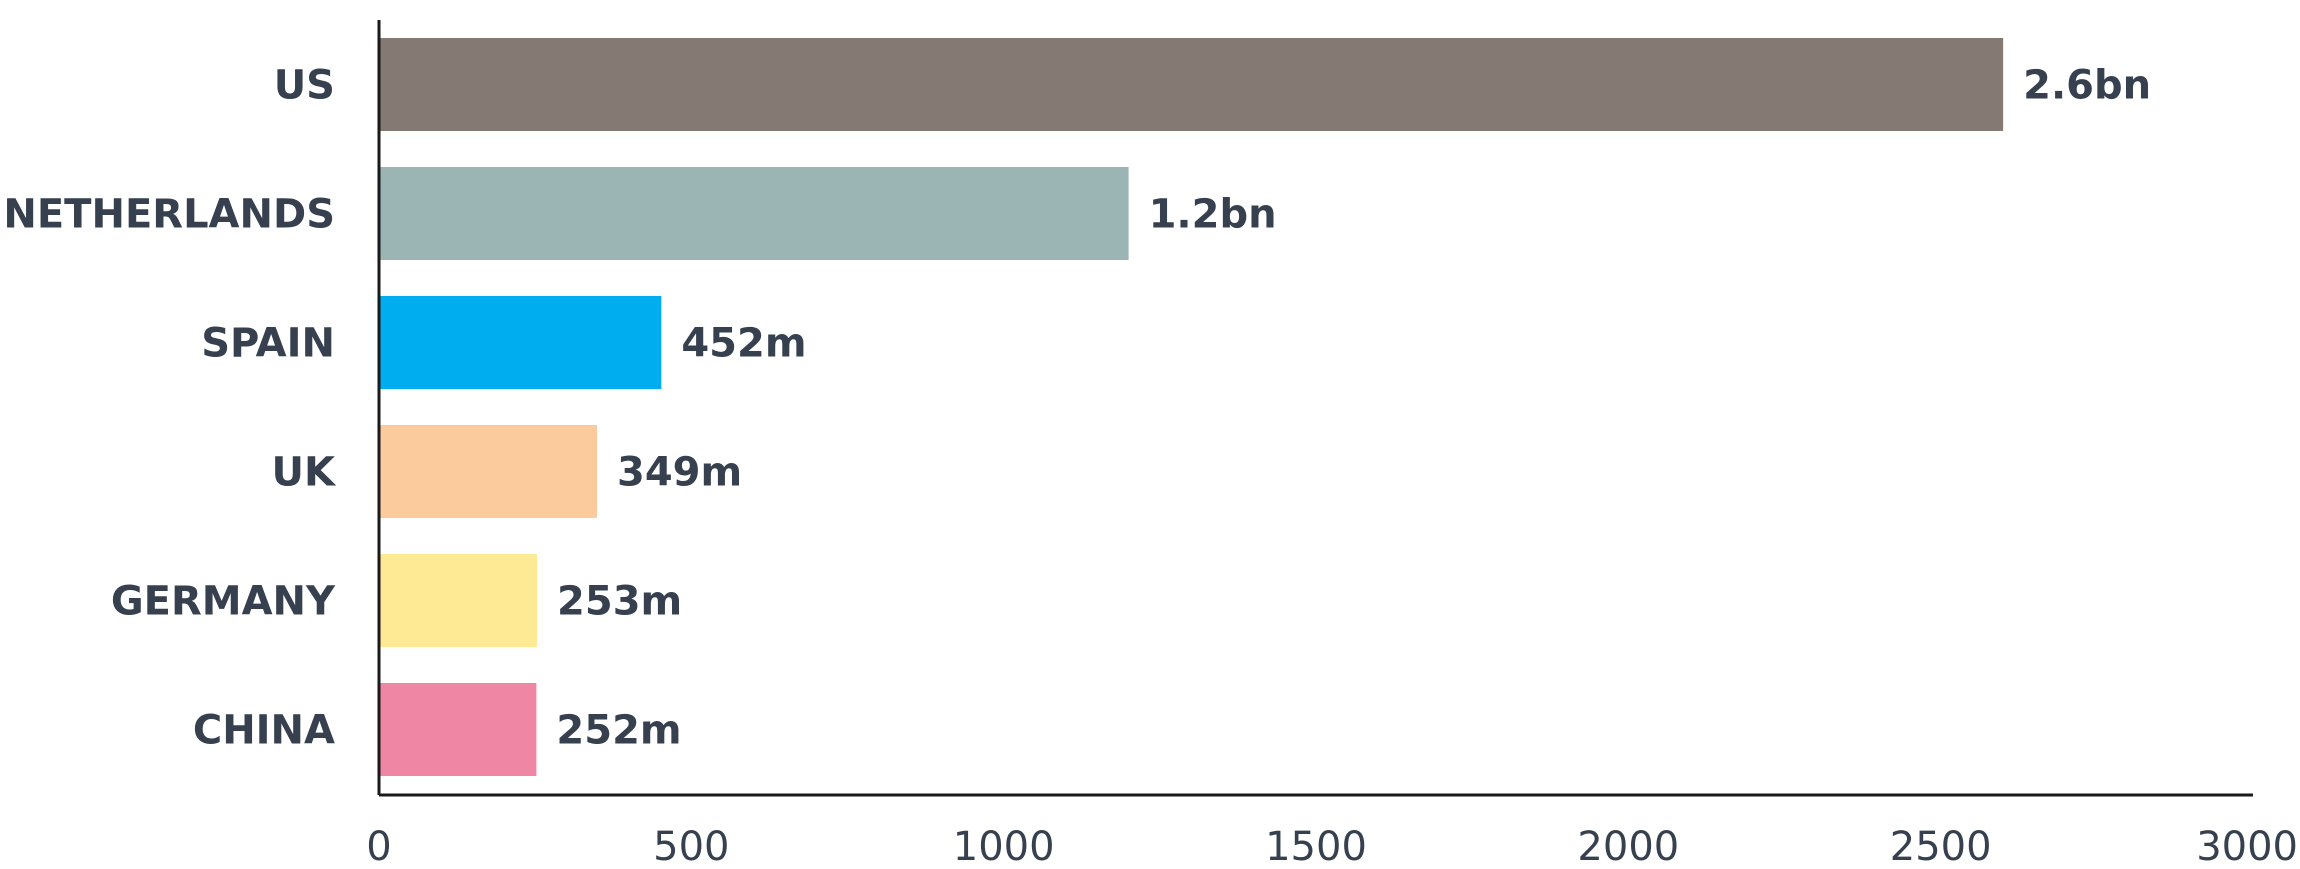 This screenshot has width=2300, height=869. What do you see at coordinates (1191, 84) in the screenshot?
I see `bar-us` at bounding box center [1191, 84].